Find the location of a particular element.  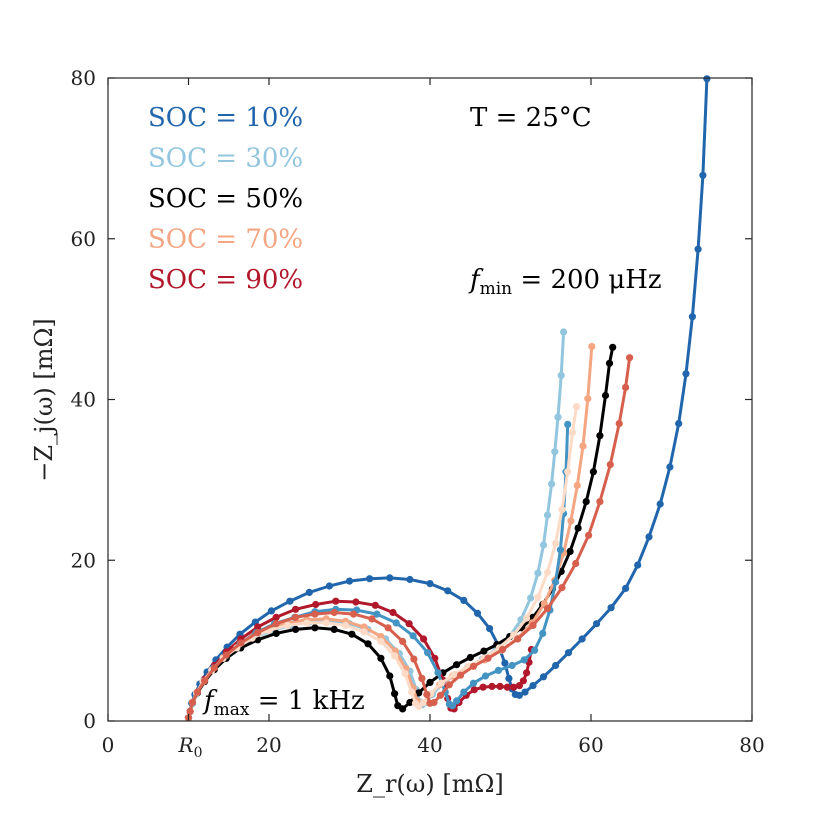

y-tick-label-2: 40 is located at coordinates (83, 400).